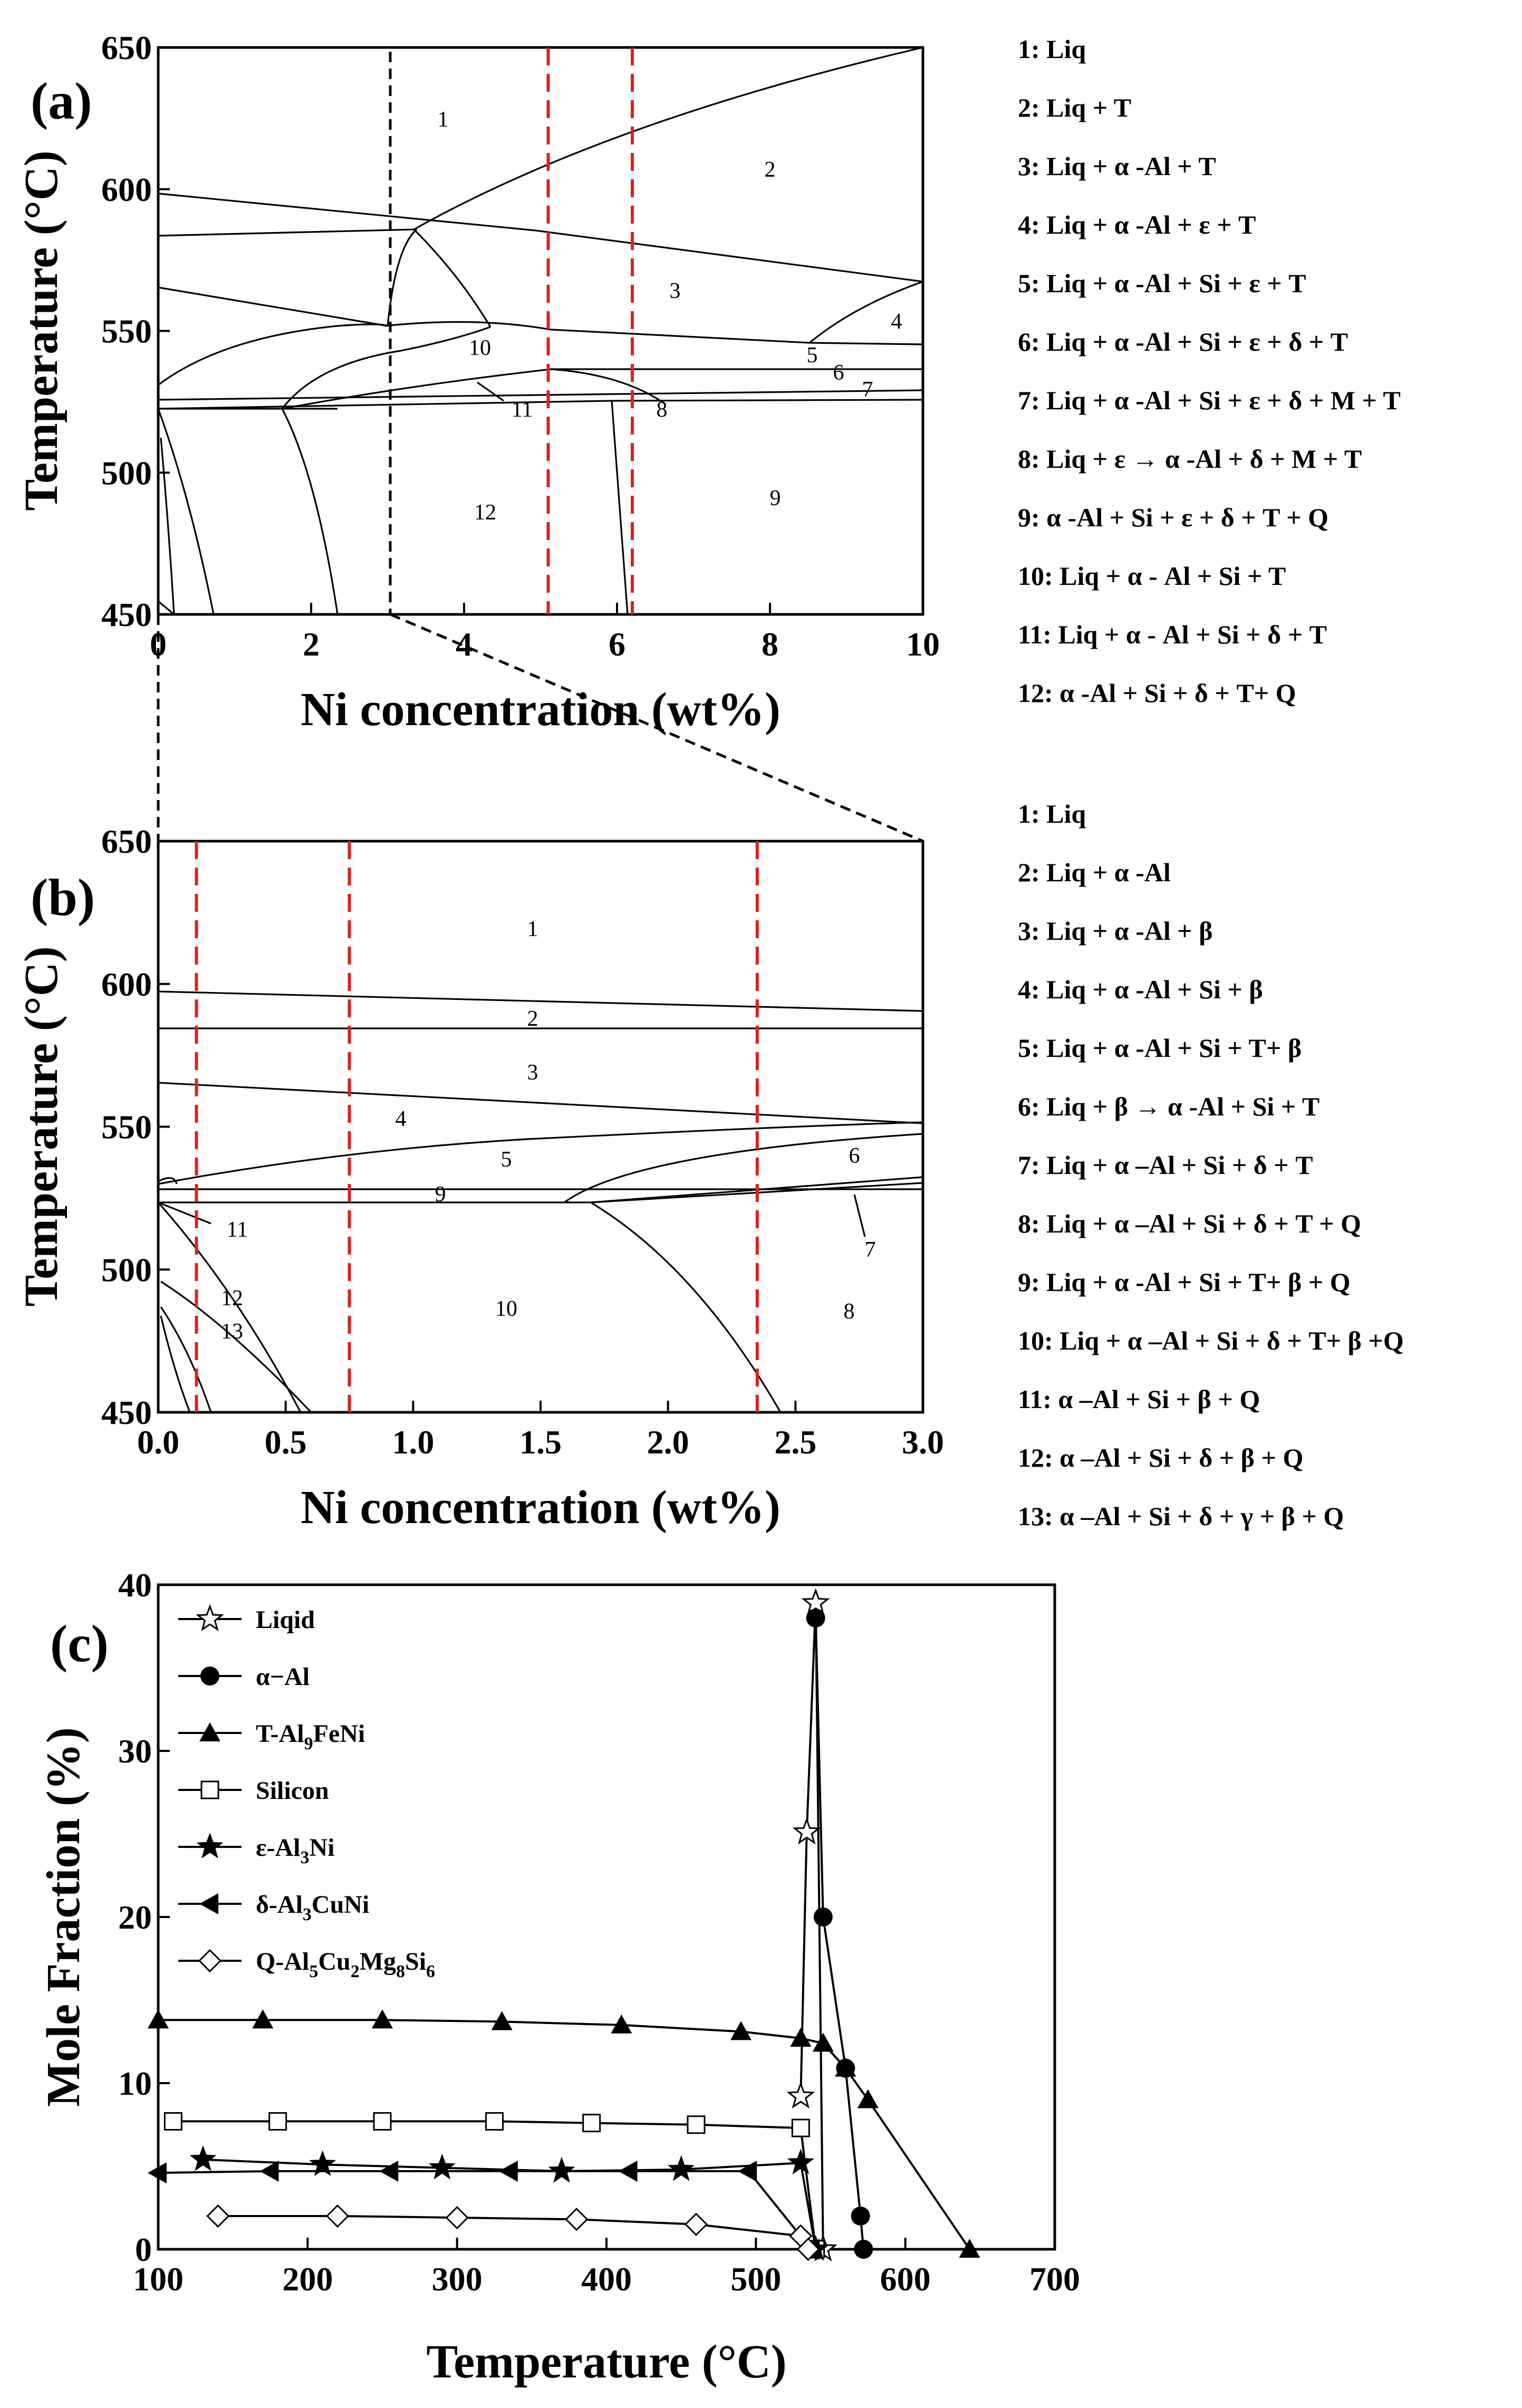  I want to click on panel-a-x-axis-title: Ni concentration (wt%), so click(541, 710).